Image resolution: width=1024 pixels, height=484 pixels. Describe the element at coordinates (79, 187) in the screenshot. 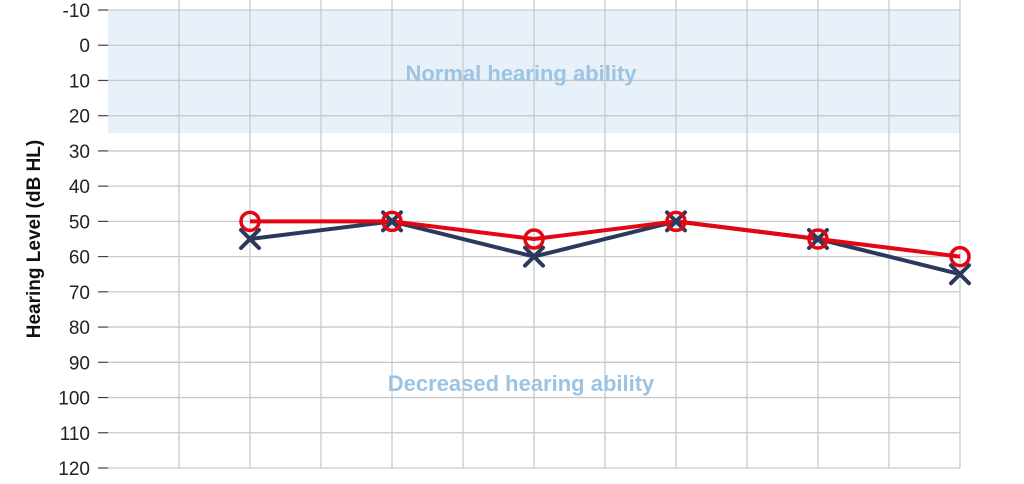

I see `y-tick-label: 40` at that location.